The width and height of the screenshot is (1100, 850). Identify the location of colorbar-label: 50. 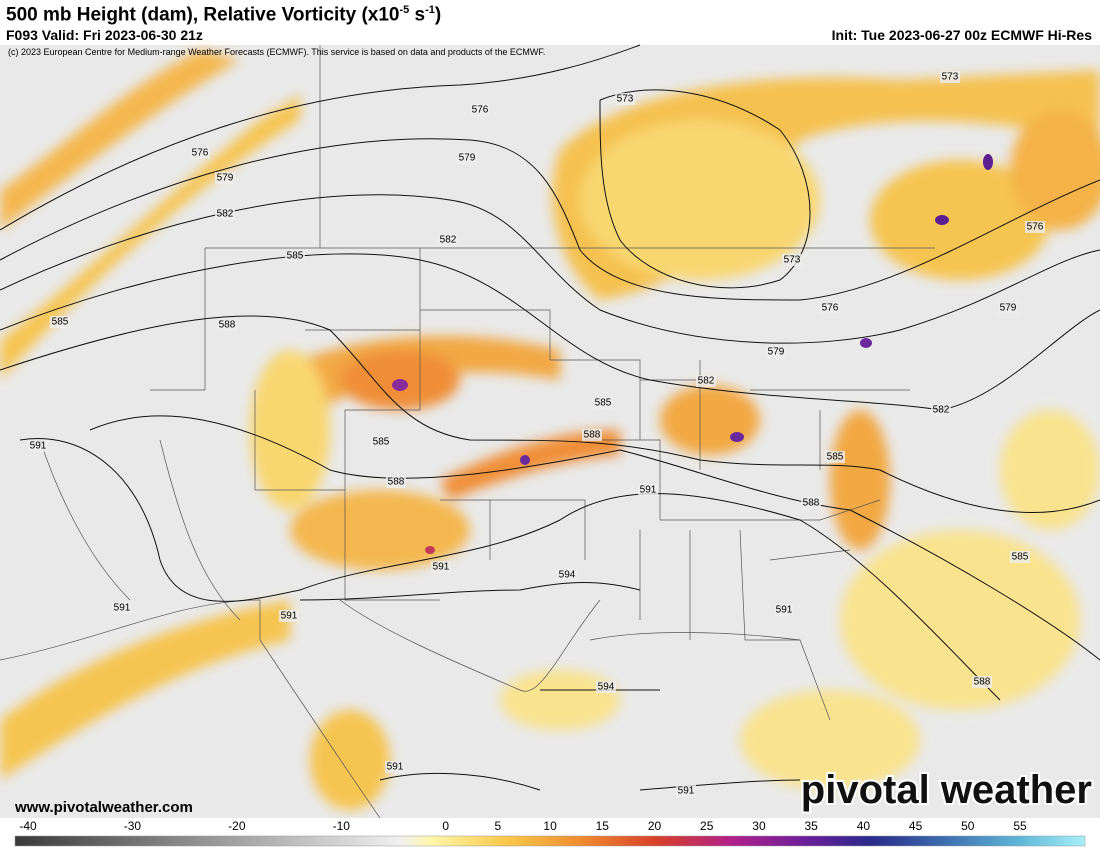
(968, 826).